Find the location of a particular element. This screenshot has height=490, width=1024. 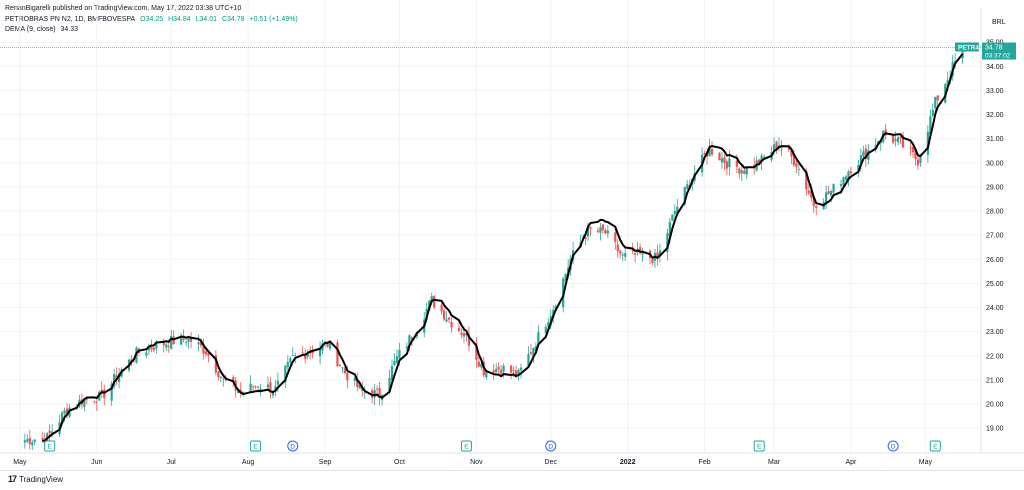

x-tick-label: May is located at coordinates (926, 462).